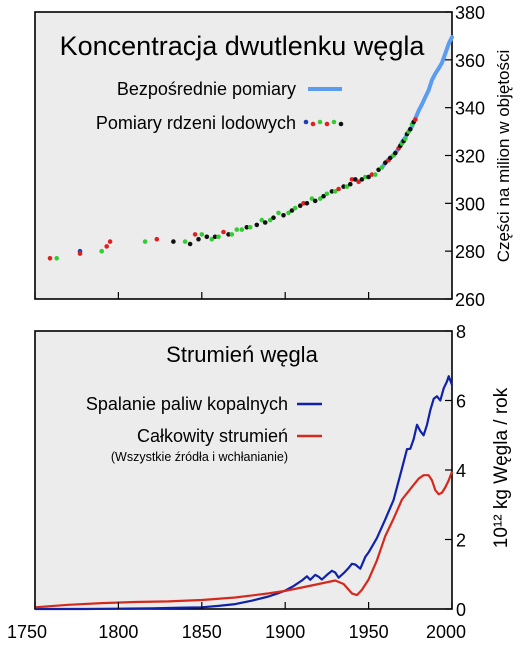  I want to click on x-axis-tick-label: 1900, so click(285, 632).